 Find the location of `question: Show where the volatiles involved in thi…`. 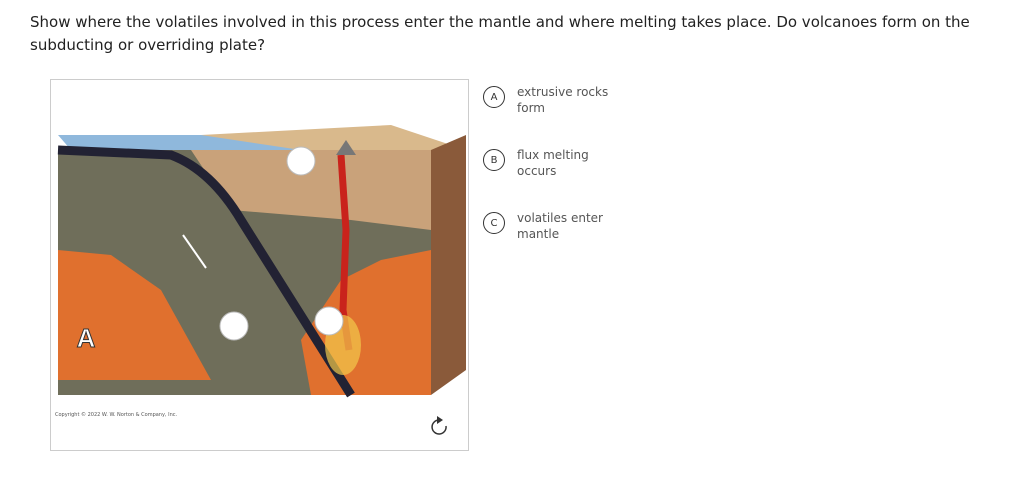

question: Show where the volatiles involved in thi… is located at coordinates (500, 33).